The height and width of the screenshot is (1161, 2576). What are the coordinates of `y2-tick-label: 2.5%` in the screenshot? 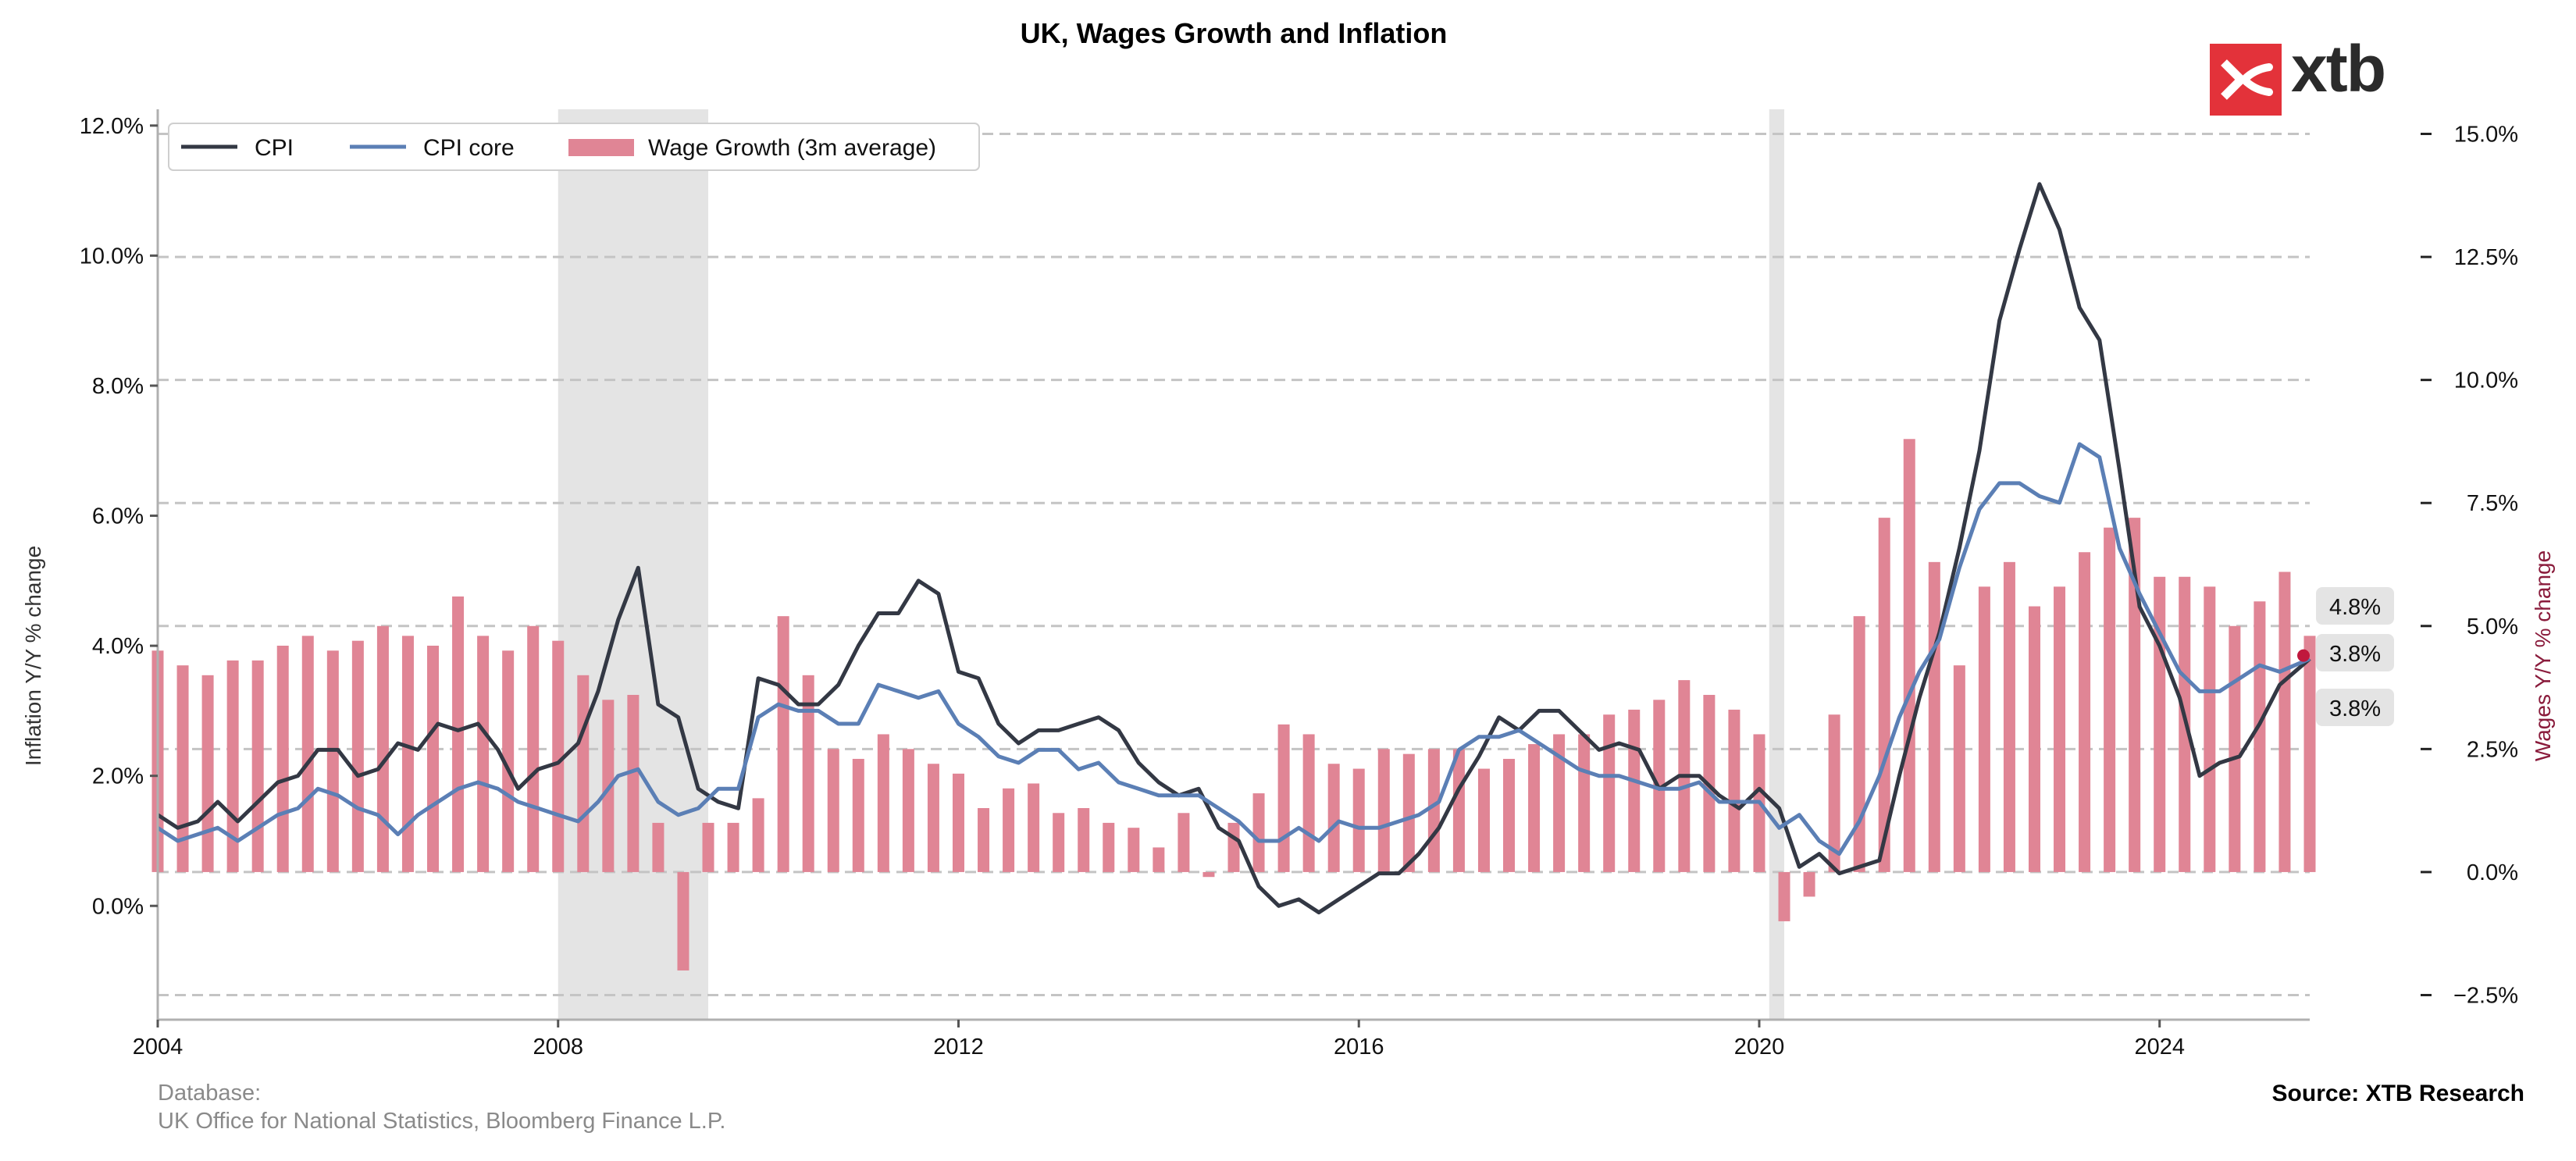 It's located at (2492, 749).